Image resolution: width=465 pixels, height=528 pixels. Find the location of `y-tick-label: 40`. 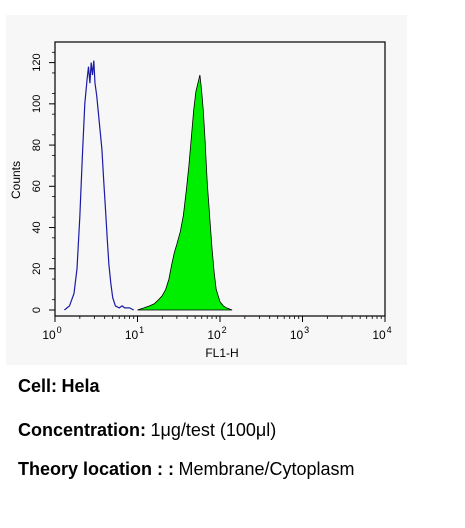

y-tick-label: 40 is located at coordinates (37, 227).